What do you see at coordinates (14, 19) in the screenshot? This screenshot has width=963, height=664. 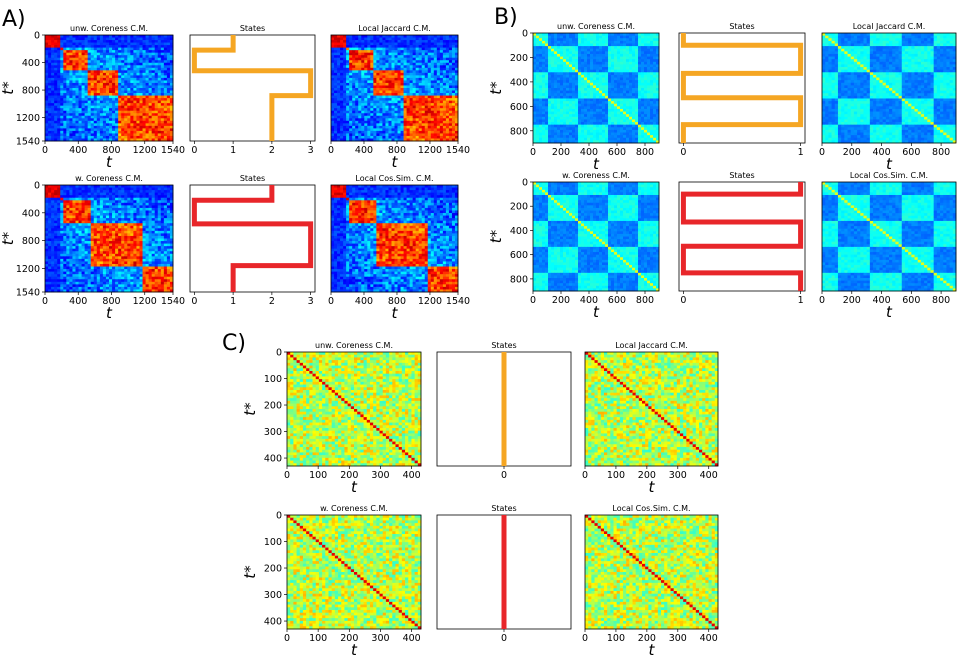 I see `panel-label-a: A)` at bounding box center [14, 19].